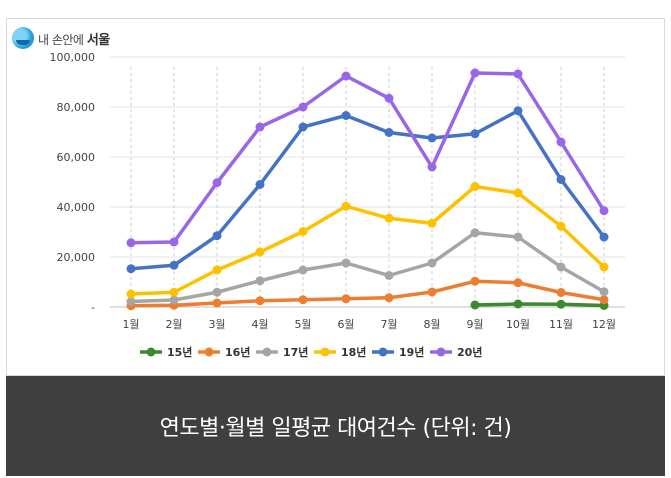  I want to click on legend-label: 17년, so click(295, 352).